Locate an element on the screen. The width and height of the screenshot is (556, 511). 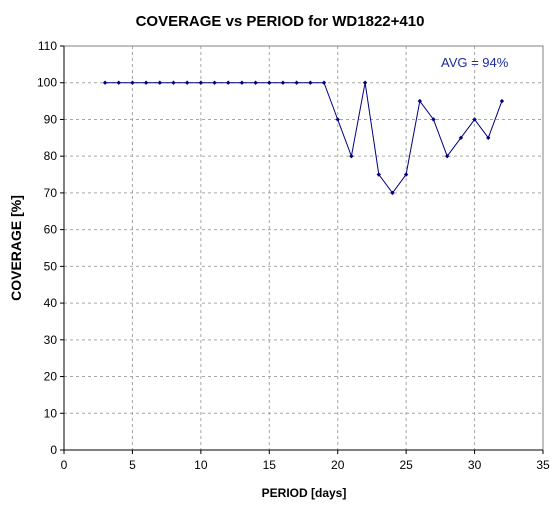
y-tick-label: 50 is located at coordinates (51, 266).